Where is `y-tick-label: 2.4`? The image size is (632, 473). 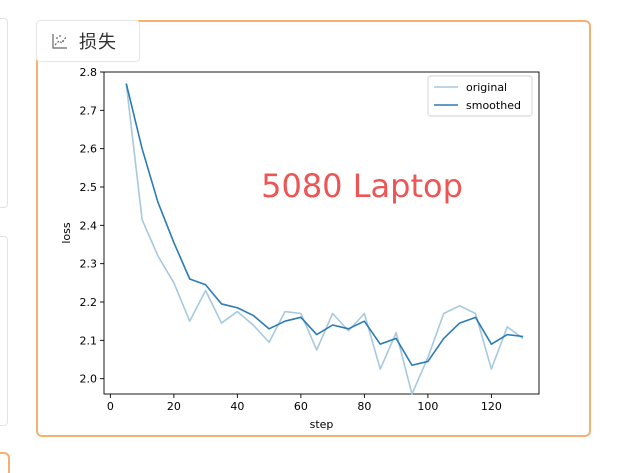 y-tick-label: 2.4 is located at coordinates (89, 225).